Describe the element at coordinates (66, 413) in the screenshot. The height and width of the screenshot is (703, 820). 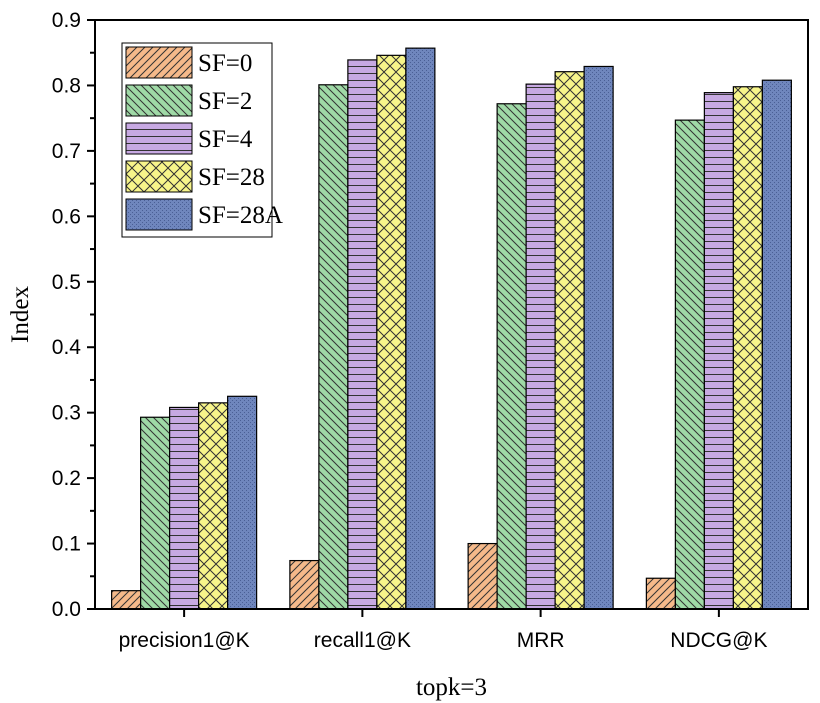
I see `y-tick-label: 0.3` at that location.